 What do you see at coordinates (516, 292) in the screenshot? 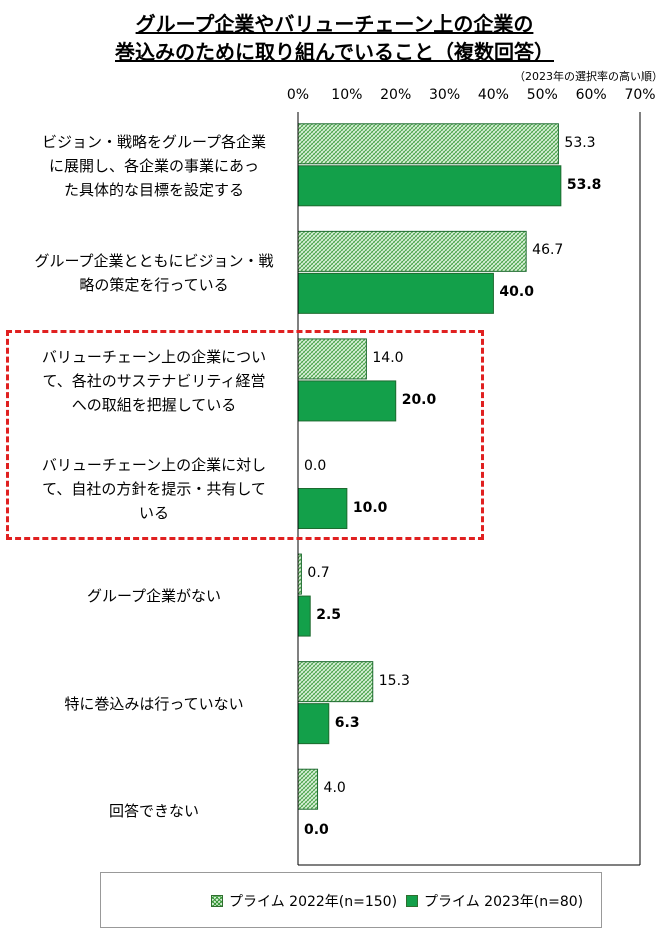
I see `value-label-2023: 40.0` at bounding box center [516, 292].